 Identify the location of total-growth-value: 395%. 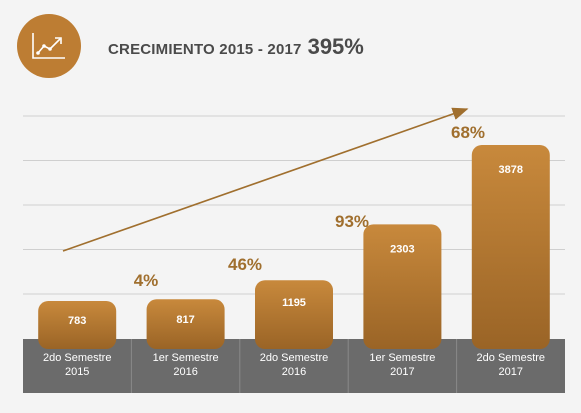
(335, 46).